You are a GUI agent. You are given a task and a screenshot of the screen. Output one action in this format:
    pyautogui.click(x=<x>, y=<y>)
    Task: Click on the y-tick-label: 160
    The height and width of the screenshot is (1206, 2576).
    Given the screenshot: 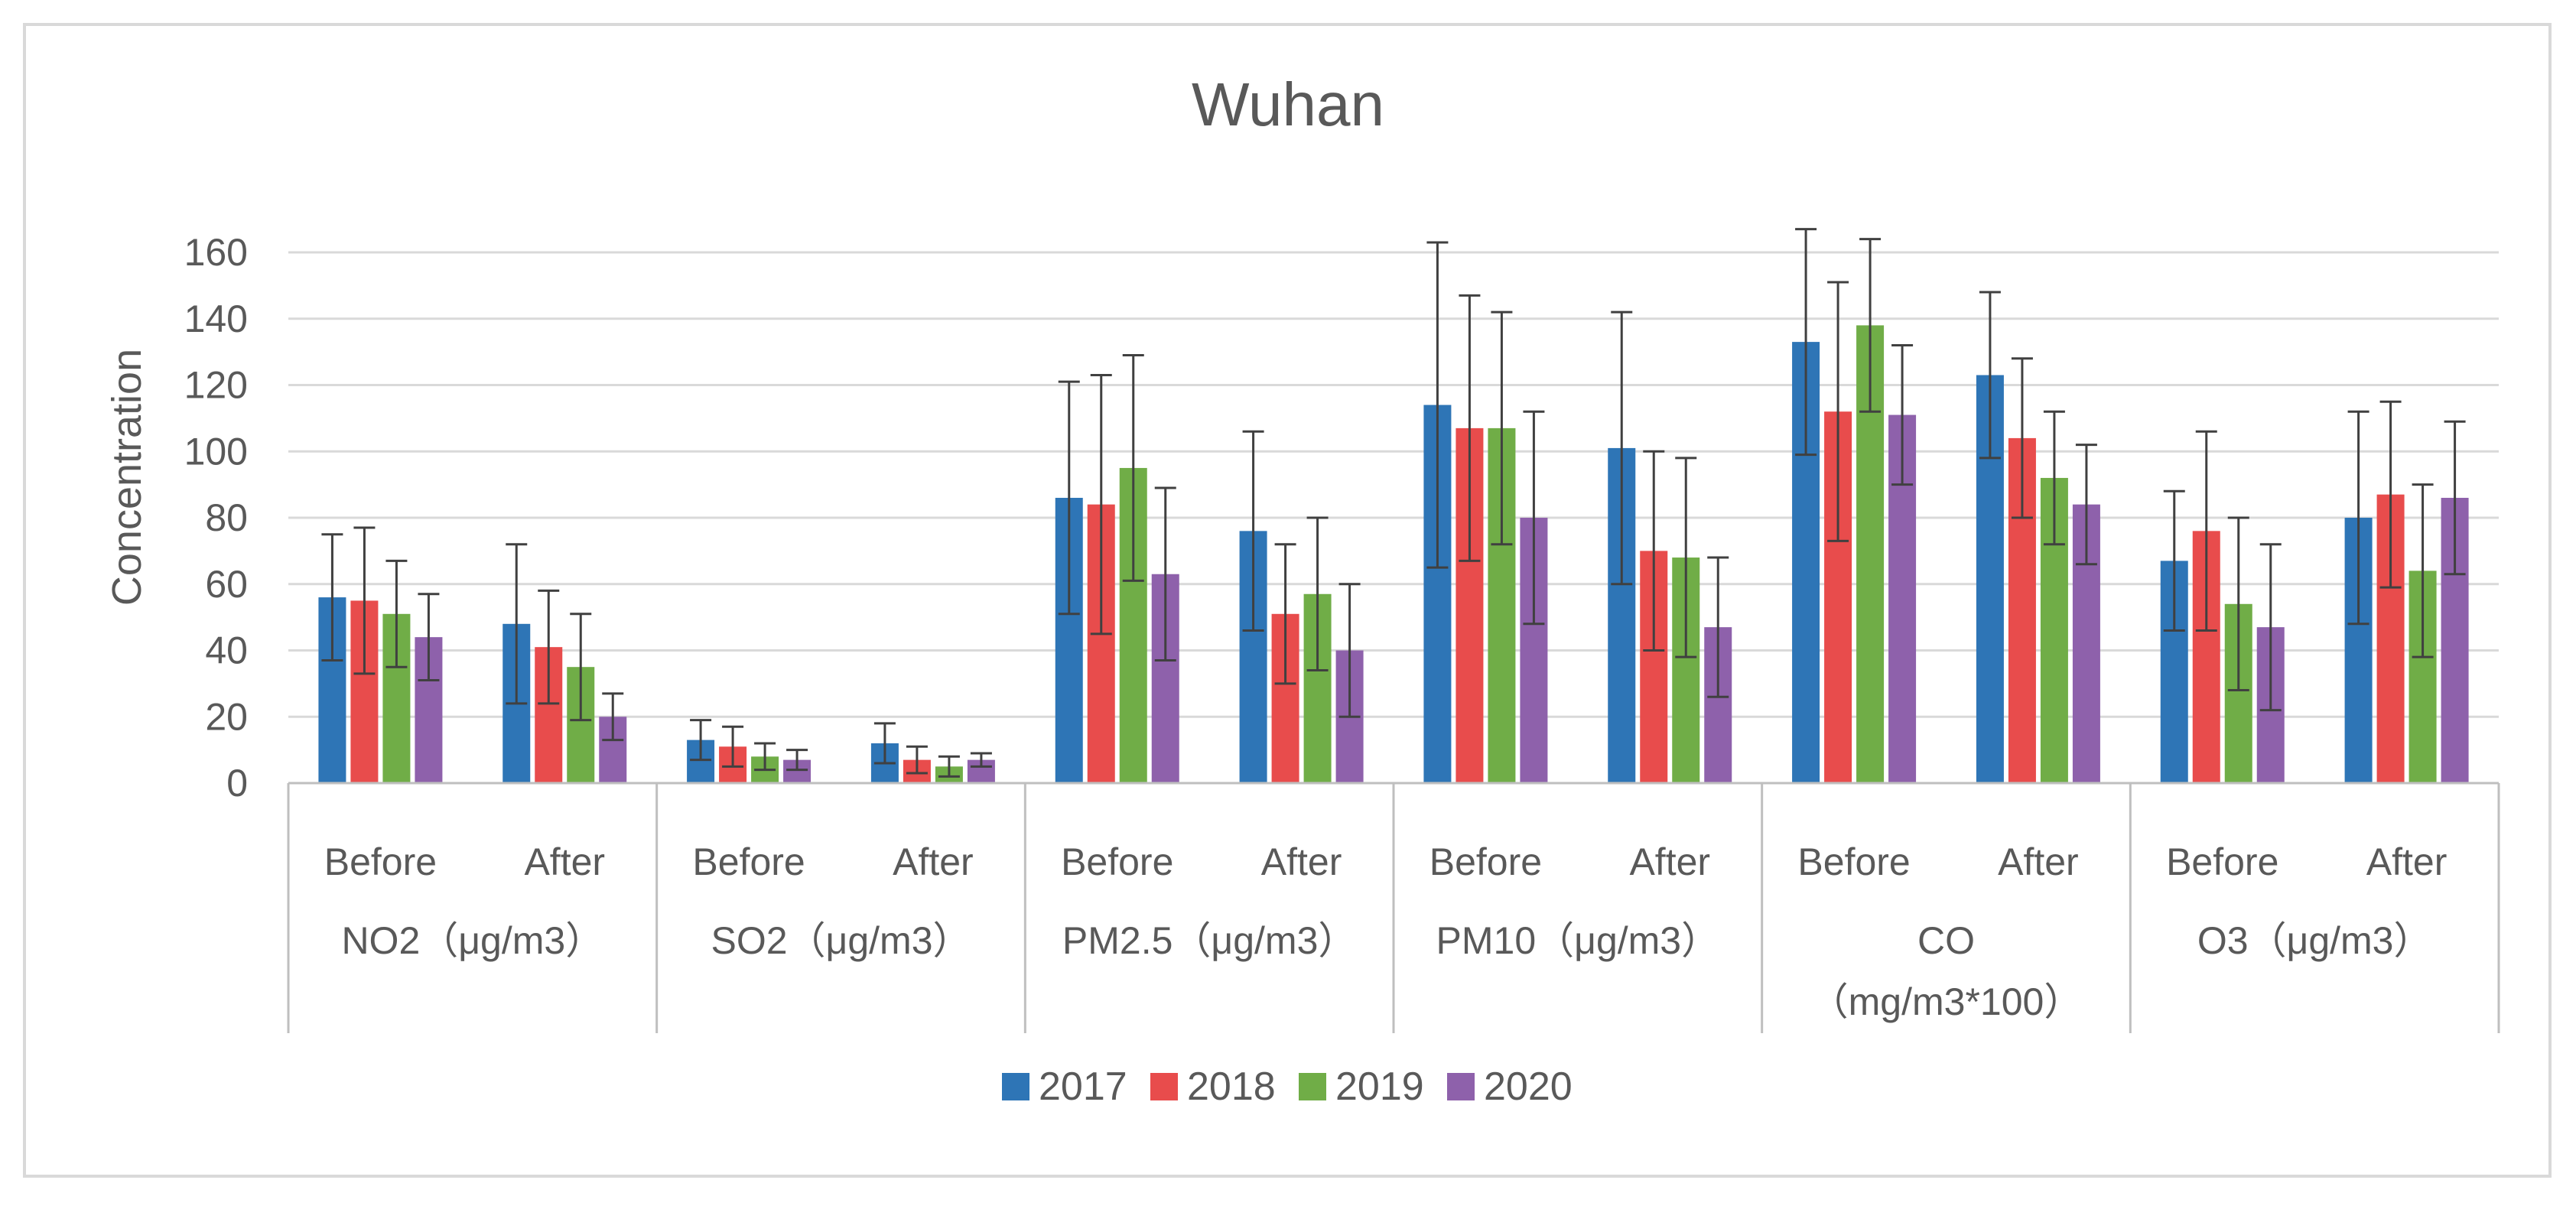 What is the action you would take?
    pyautogui.click(x=216, y=252)
    